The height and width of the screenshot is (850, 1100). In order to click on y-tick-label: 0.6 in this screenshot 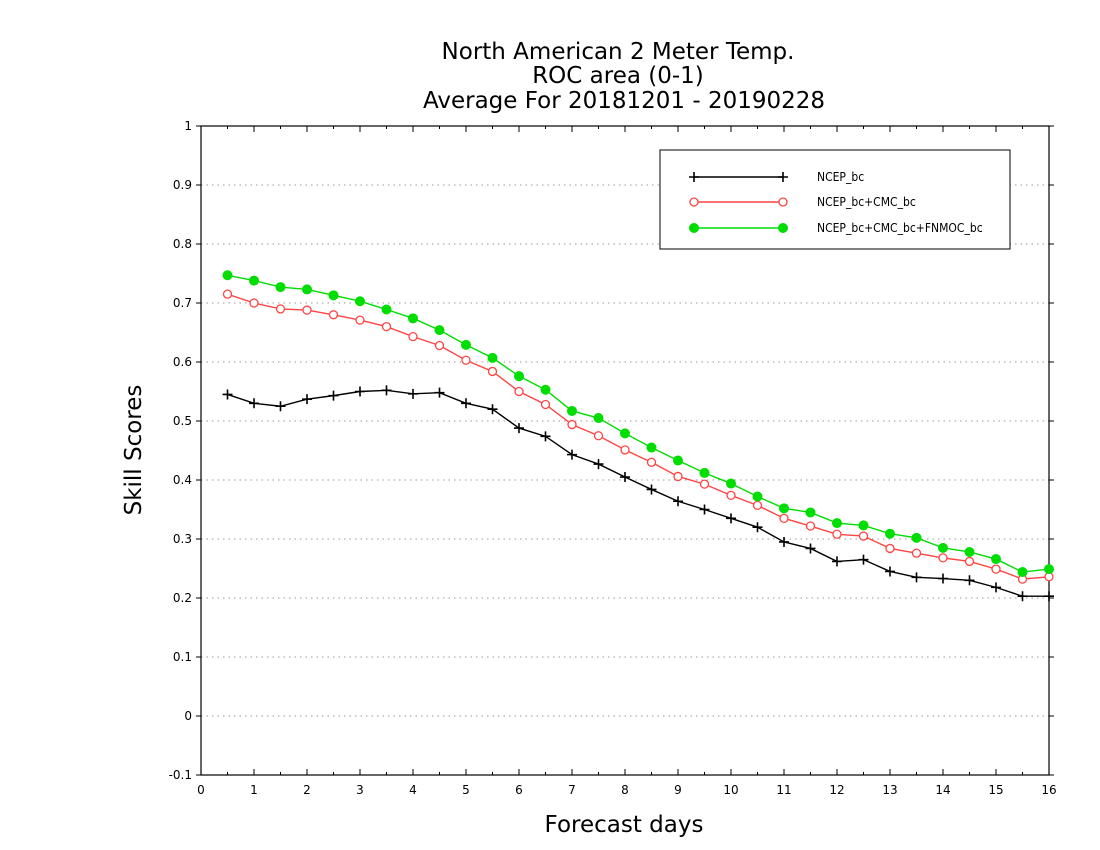, I will do `click(182, 362)`.